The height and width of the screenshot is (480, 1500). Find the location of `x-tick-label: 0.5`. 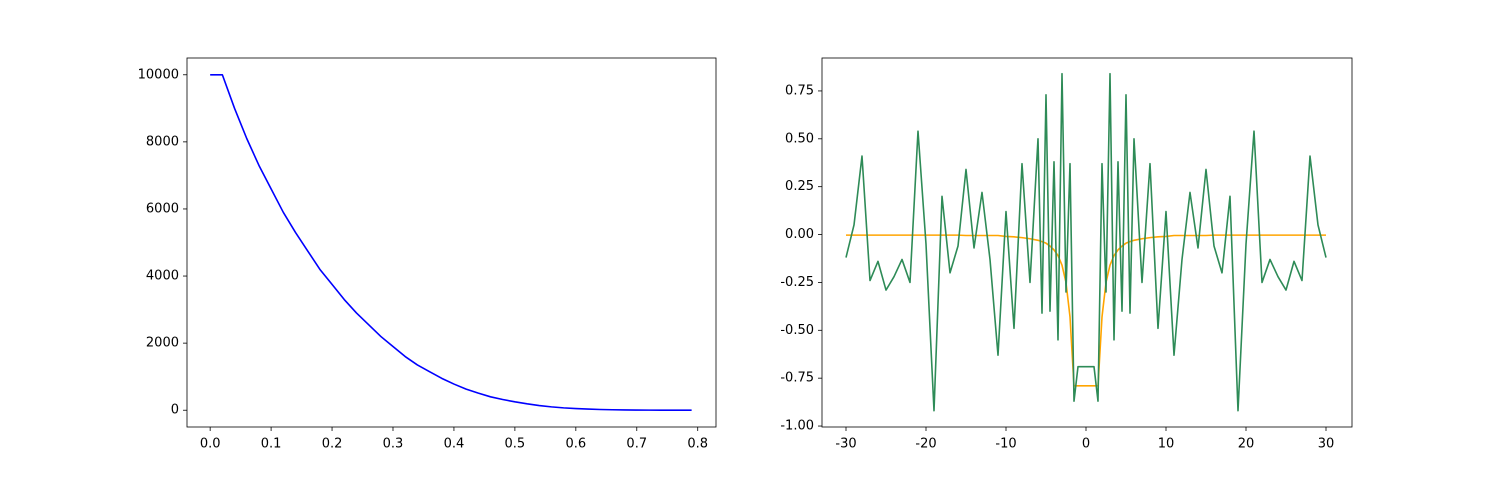

x-tick-label: 0.5 is located at coordinates (515, 444).